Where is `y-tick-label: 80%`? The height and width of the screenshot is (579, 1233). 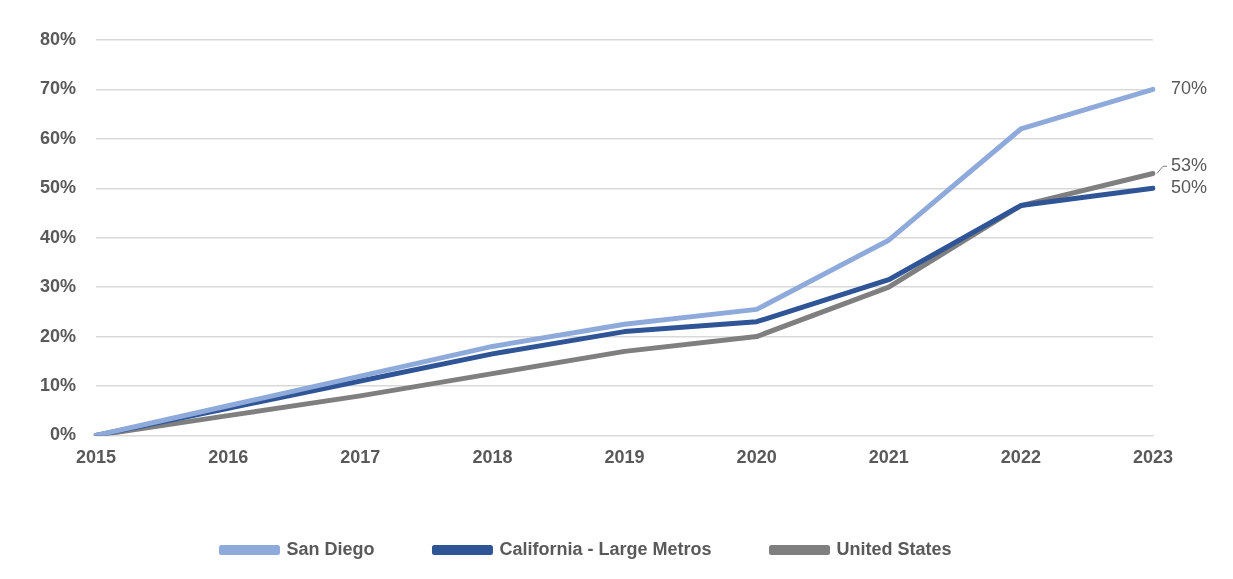
y-tick-label: 80% is located at coordinates (58, 38).